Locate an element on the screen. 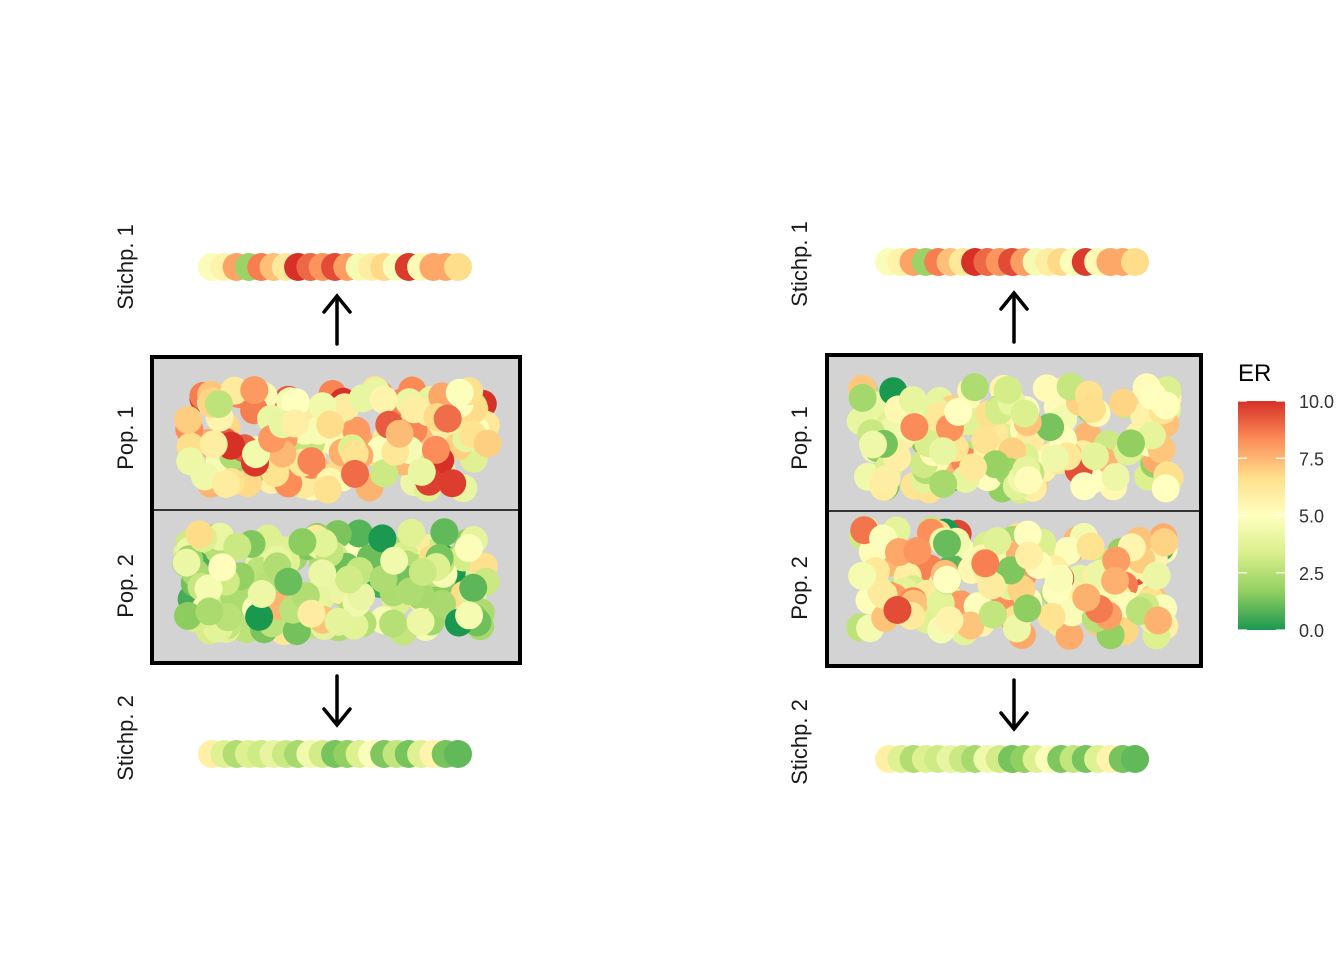 The image size is (1344, 960). population-1-points is located at coordinates (1015, 438).